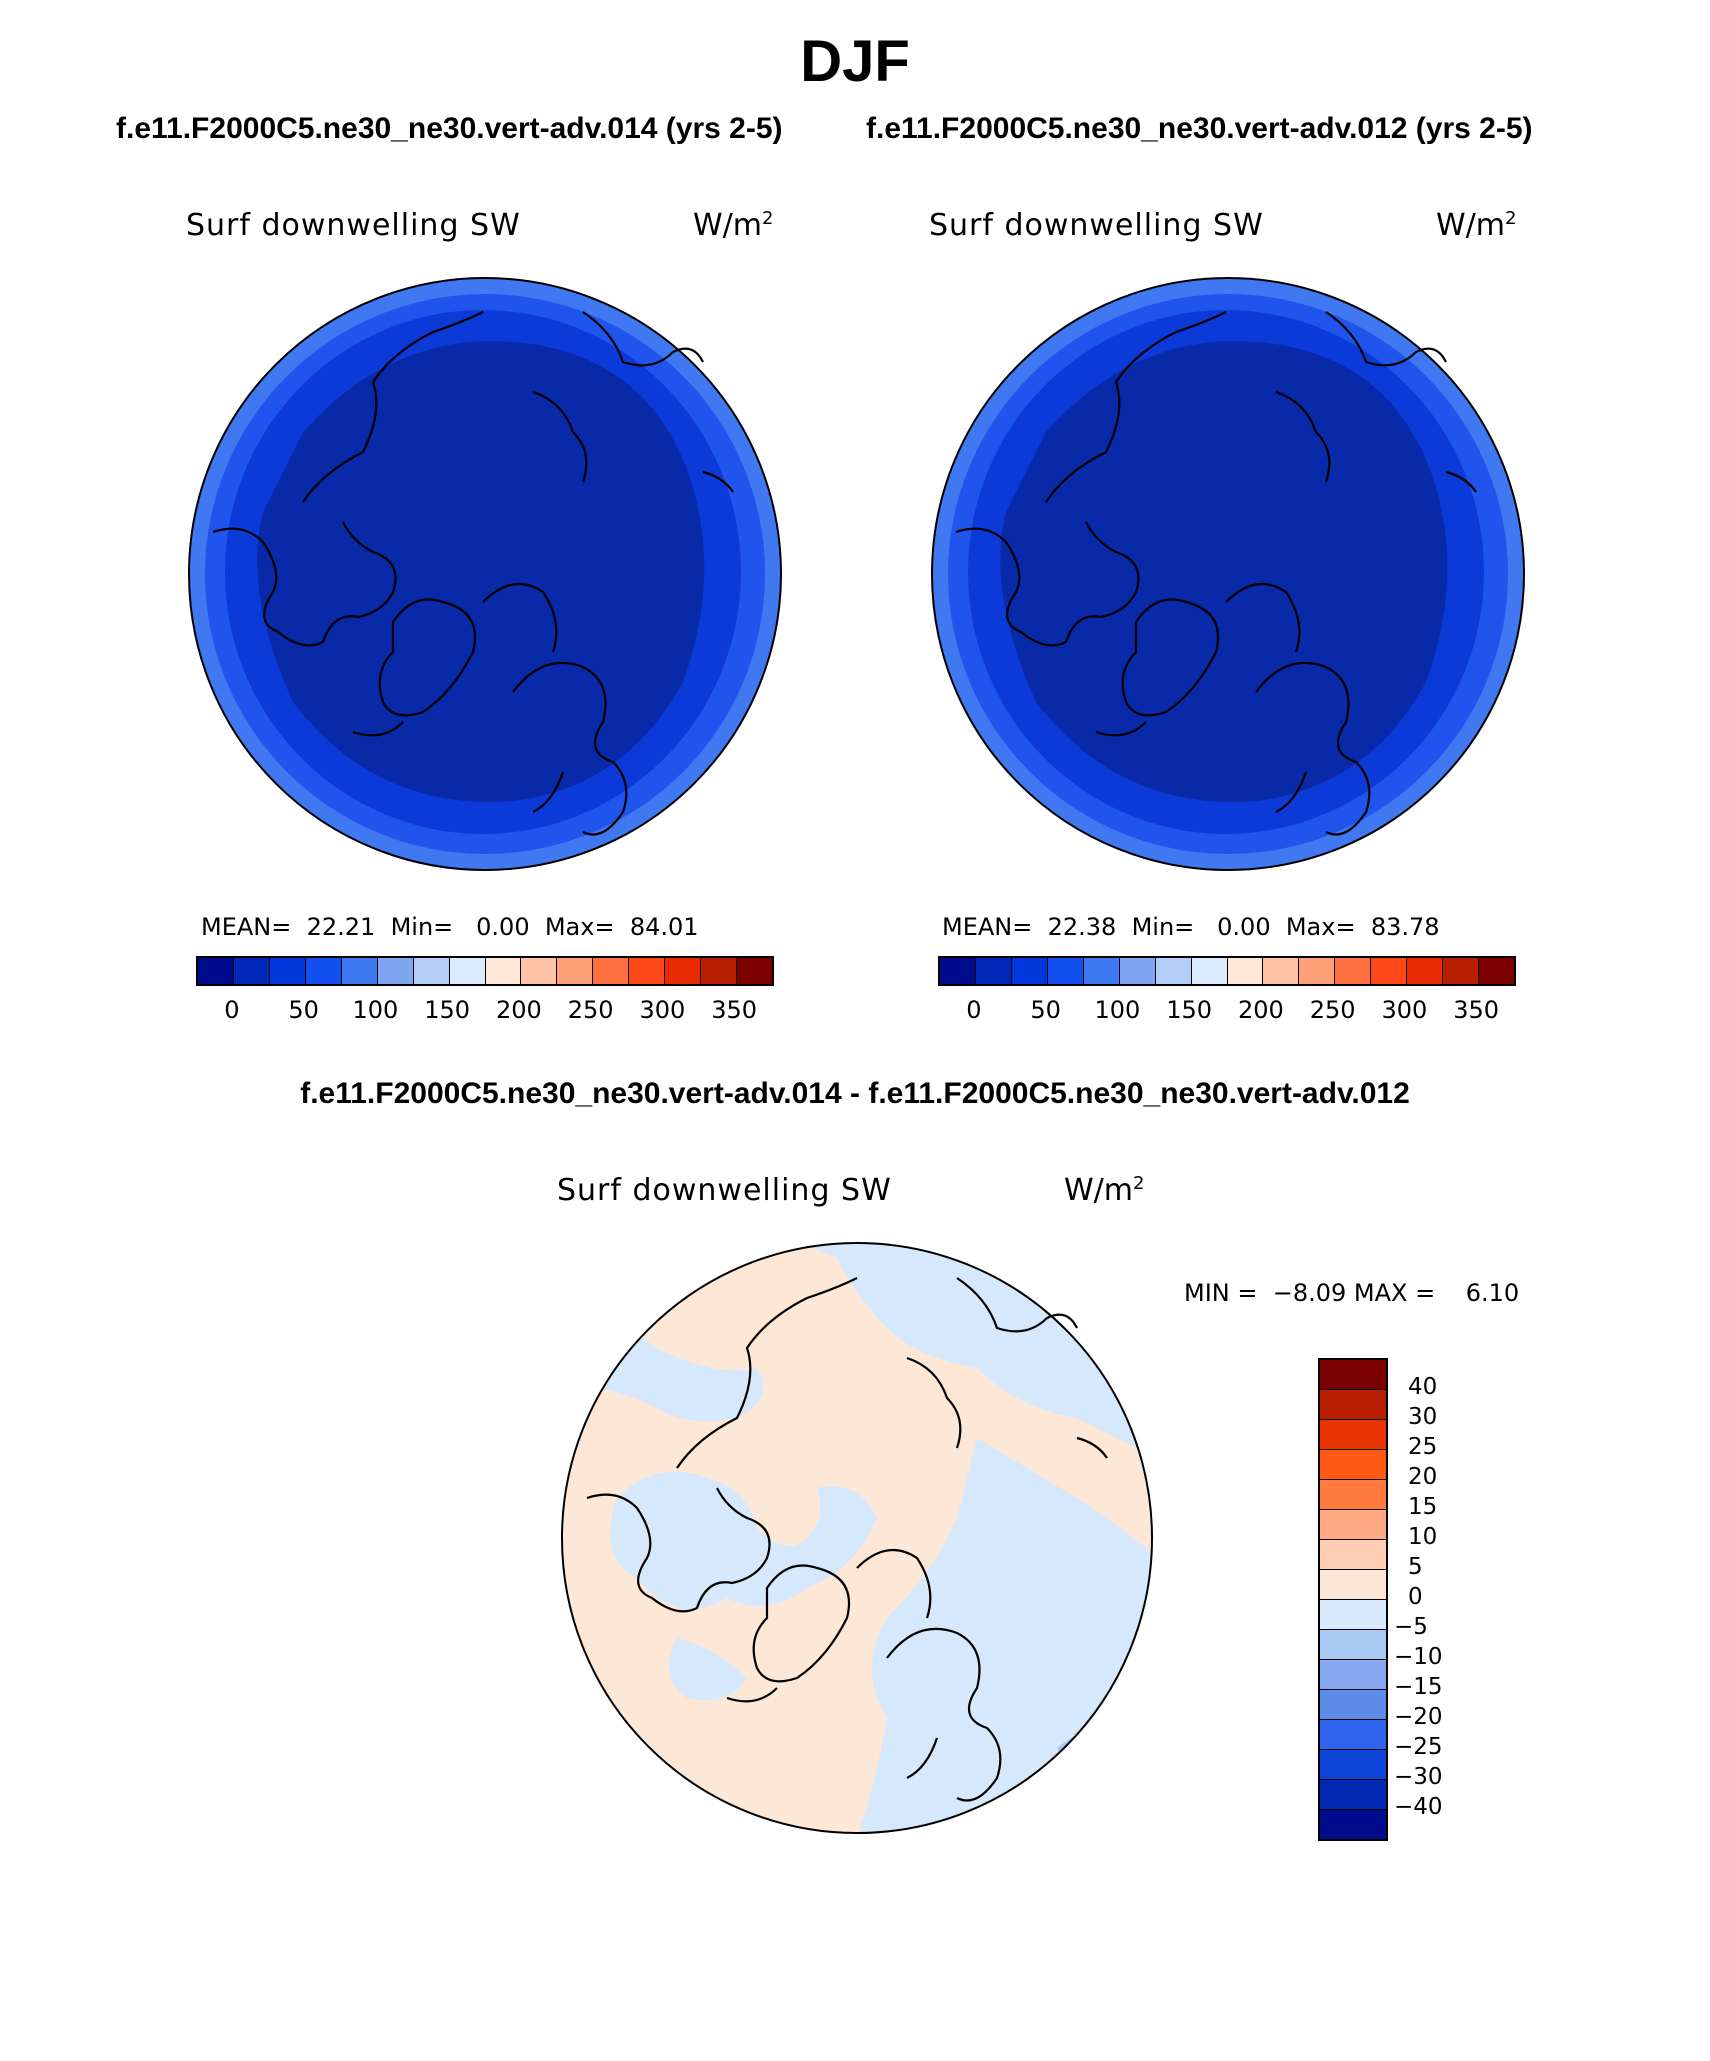  I want to click on right-colorbar, so click(1227, 971).